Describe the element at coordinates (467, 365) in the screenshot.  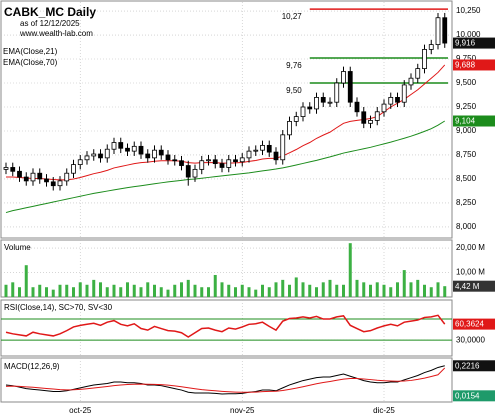
I see `value-badge-label: 0,2216` at that location.